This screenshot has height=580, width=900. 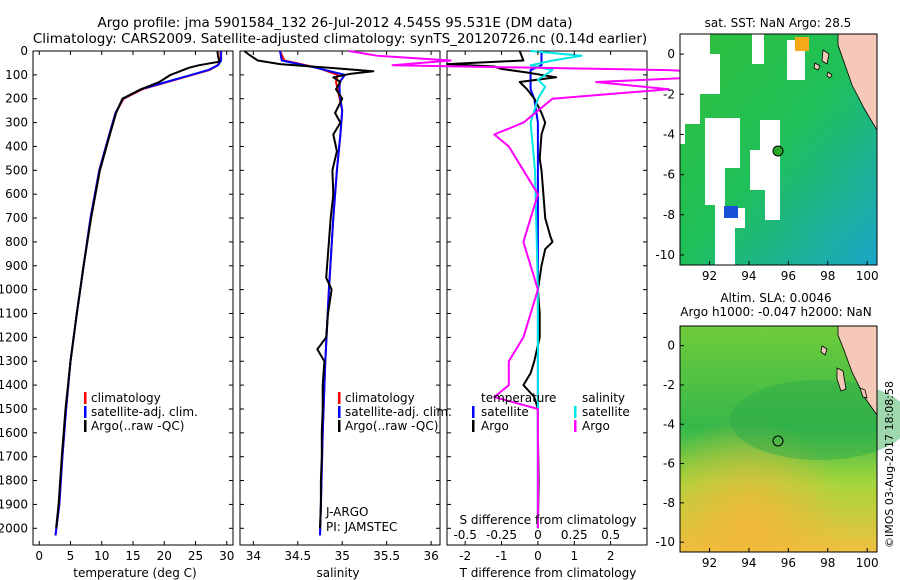 I want to click on sla-map-frame, so click(x=778, y=439).